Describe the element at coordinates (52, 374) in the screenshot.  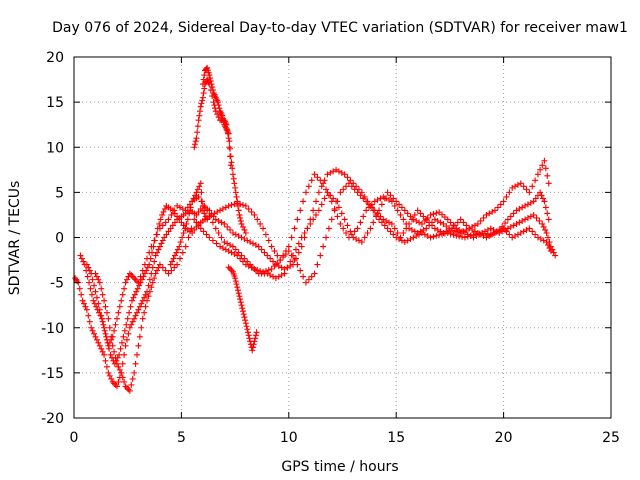
I see `y-tick-label: -15` at that location.